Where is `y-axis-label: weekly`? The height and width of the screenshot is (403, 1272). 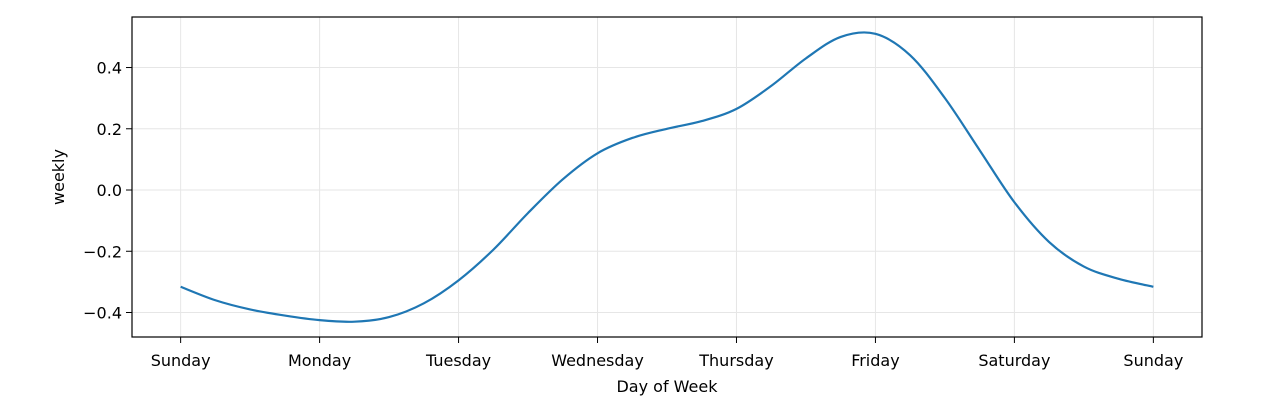
y-axis-label: weekly is located at coordinates (58, 177).